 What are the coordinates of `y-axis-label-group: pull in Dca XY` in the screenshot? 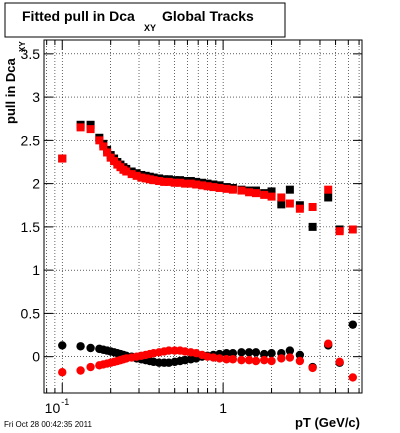 It's located at (15, 82).